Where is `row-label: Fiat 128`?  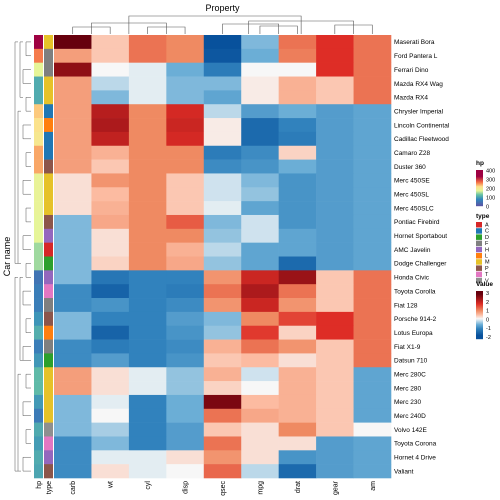
row-label: Fiat 128 is located at coordinates (406, 305).